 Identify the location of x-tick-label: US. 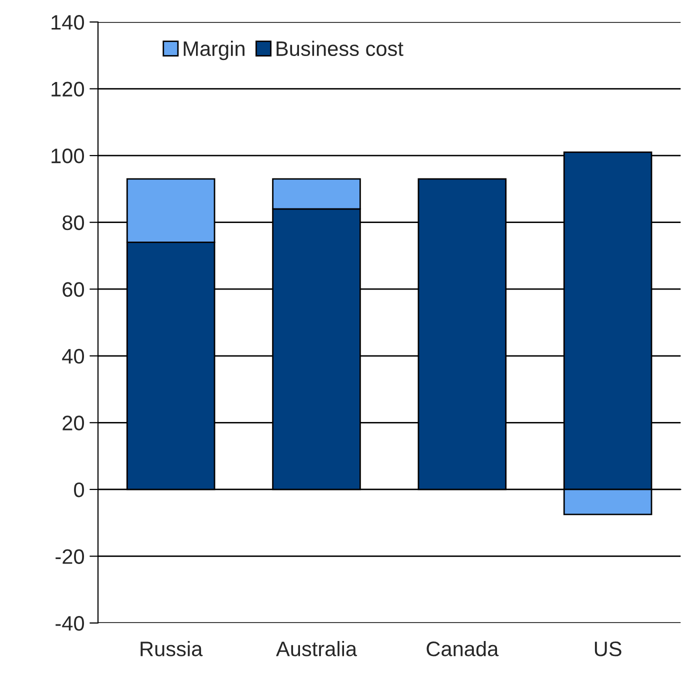
(608, 649).